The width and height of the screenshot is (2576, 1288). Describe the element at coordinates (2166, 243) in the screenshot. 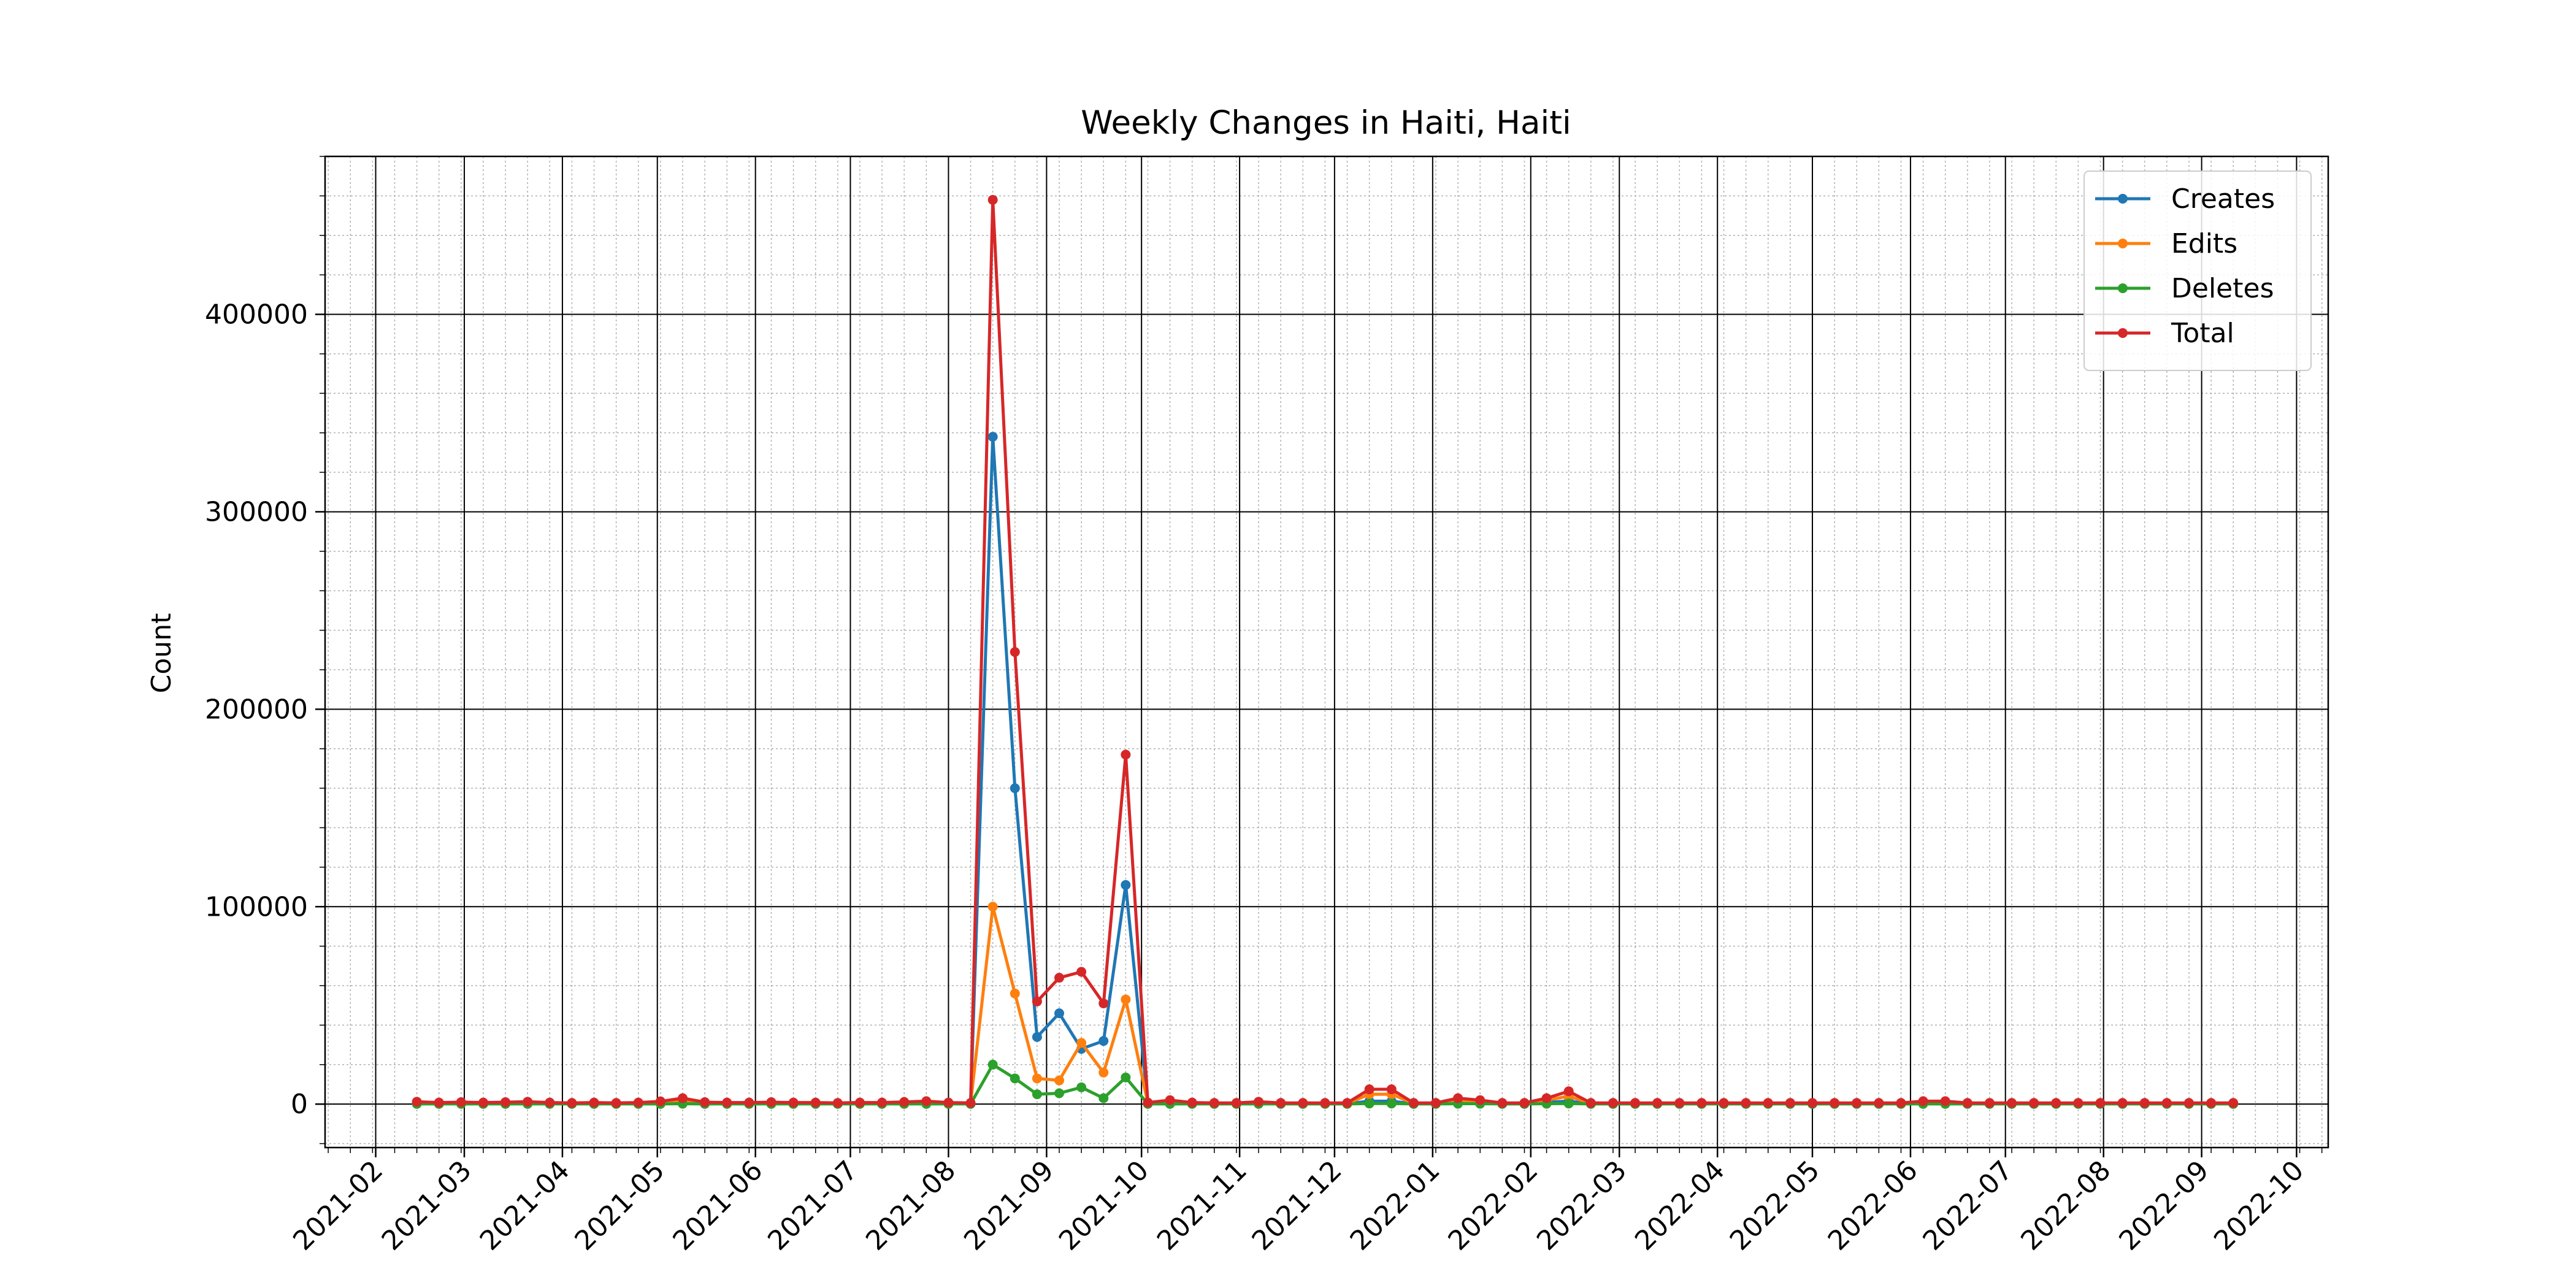

I see `legend-item-edits: Edits` at that location.